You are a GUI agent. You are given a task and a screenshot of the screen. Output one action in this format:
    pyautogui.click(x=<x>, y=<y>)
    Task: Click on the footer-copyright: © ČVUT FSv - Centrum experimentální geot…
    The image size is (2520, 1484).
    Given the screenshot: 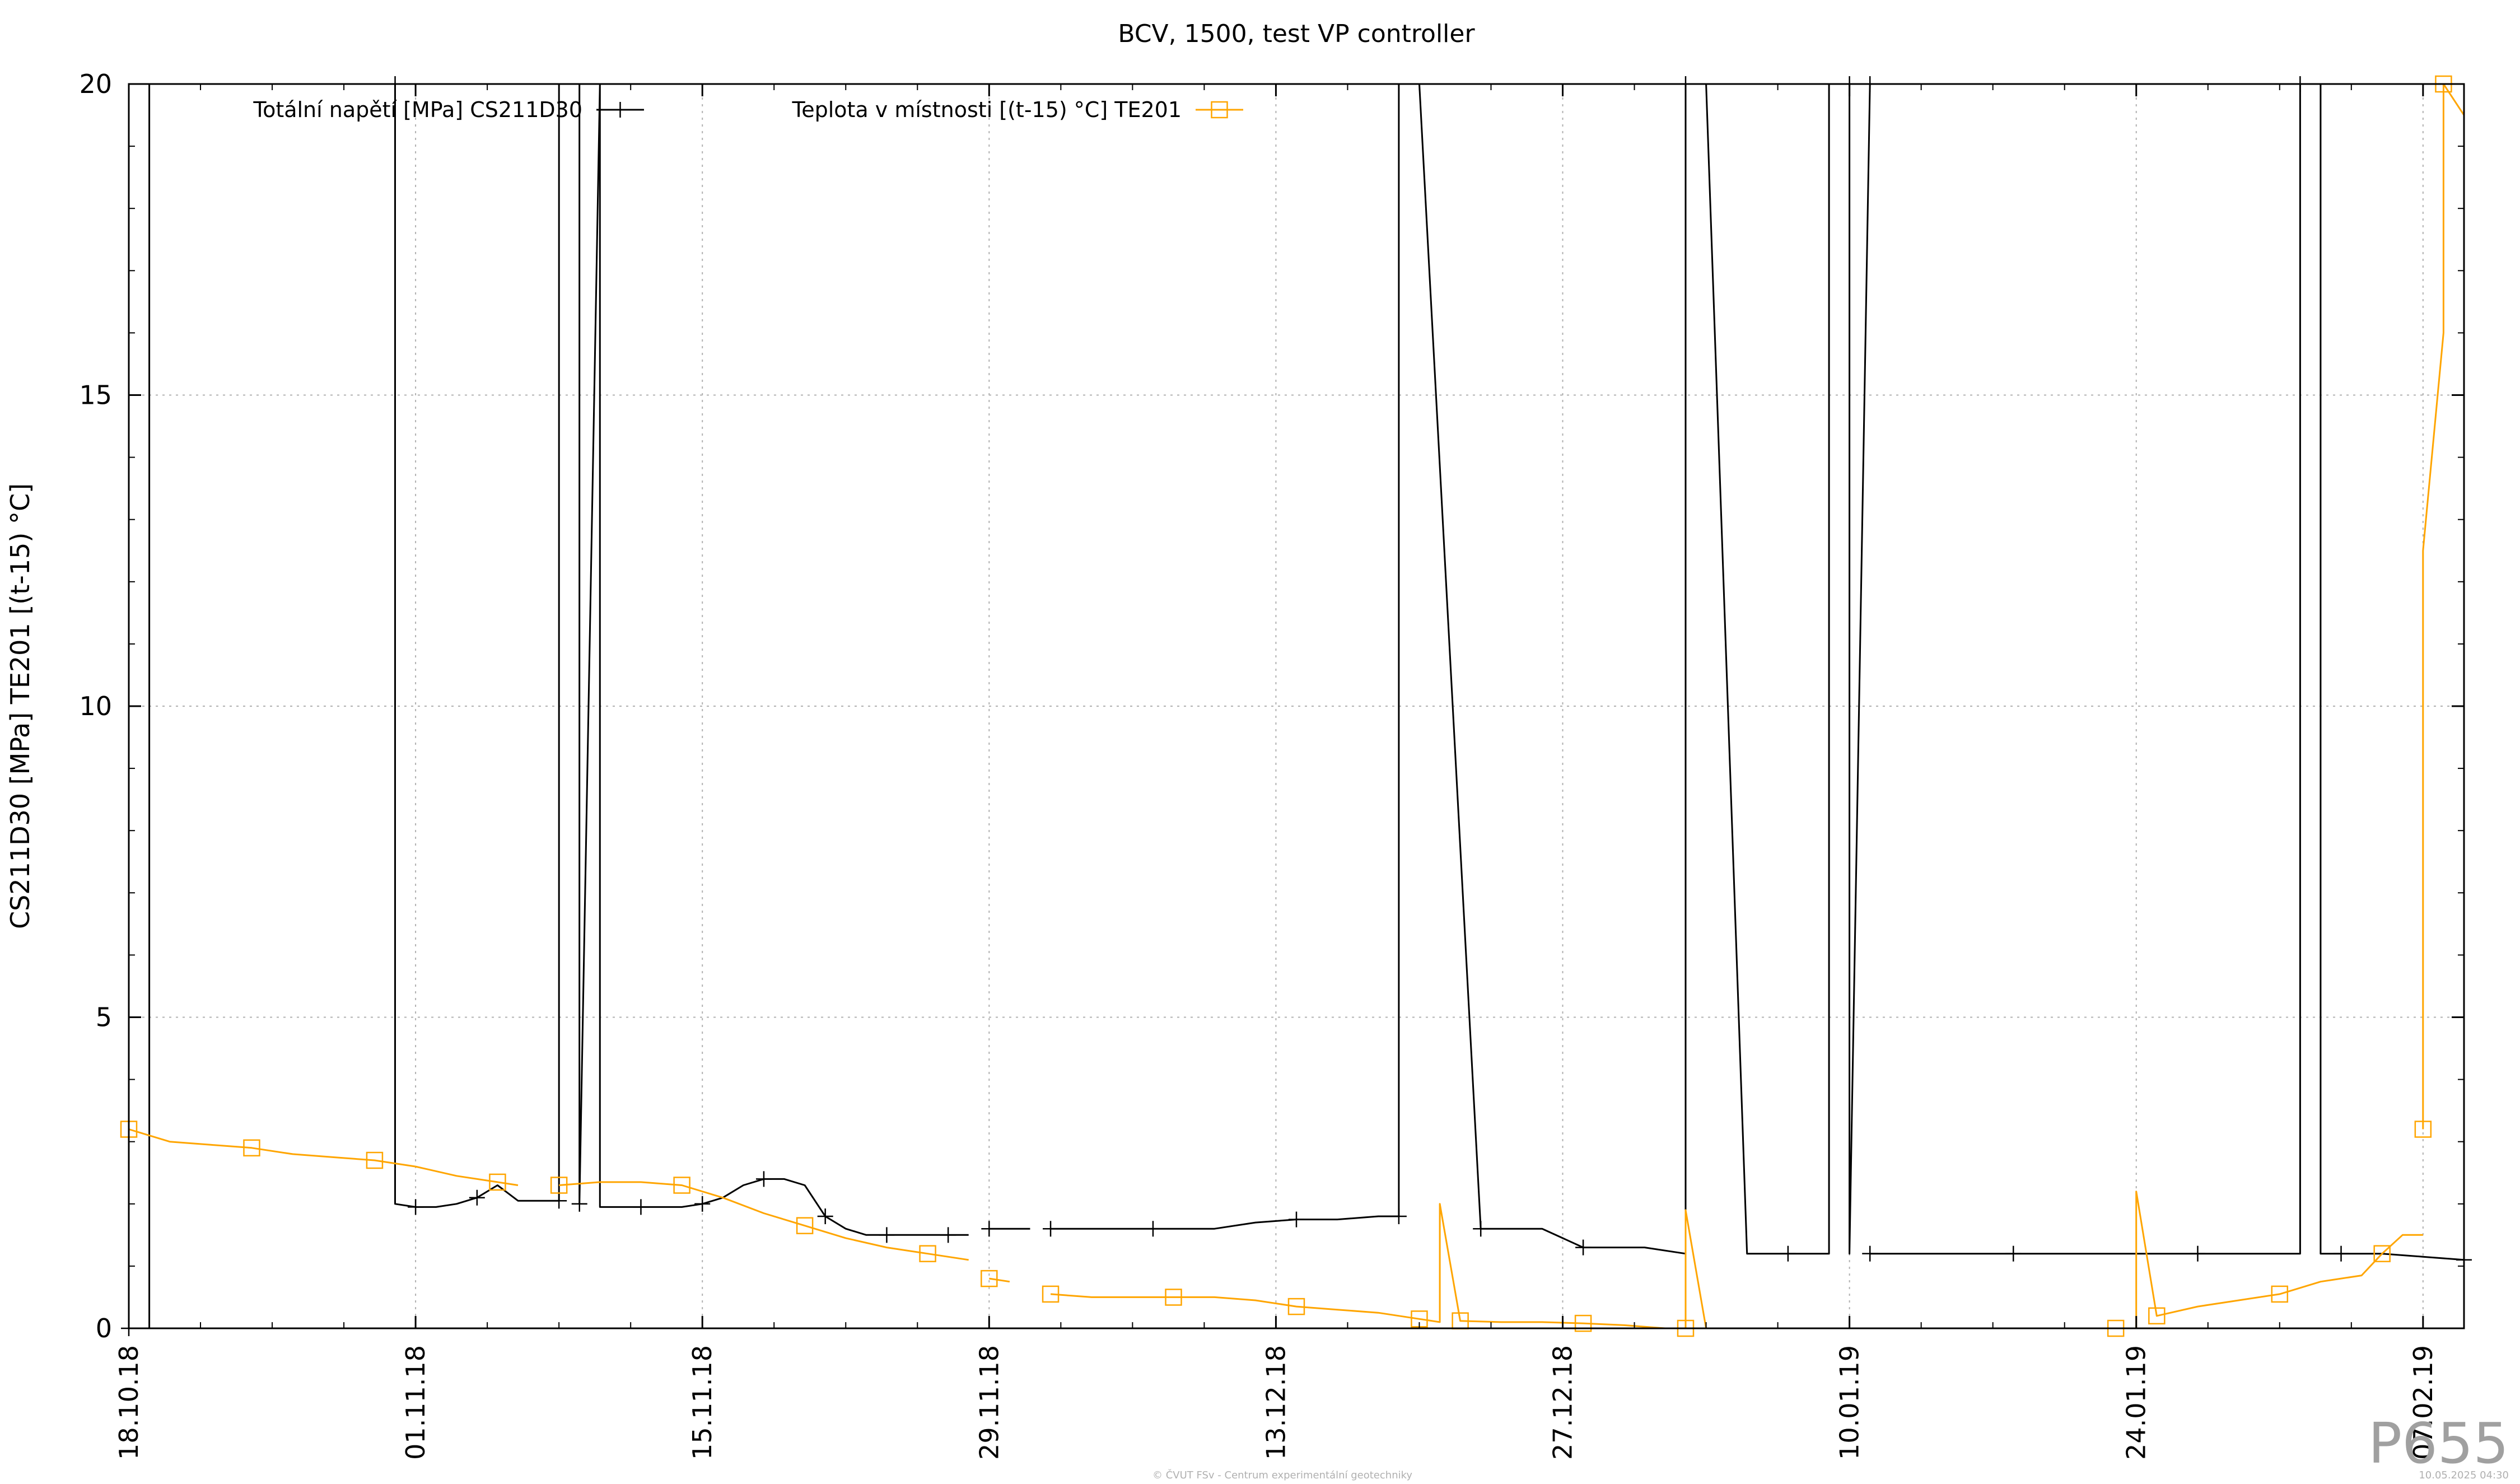 What is the action you would take?
    pyautogui.click(x=1282, y=1475)
    